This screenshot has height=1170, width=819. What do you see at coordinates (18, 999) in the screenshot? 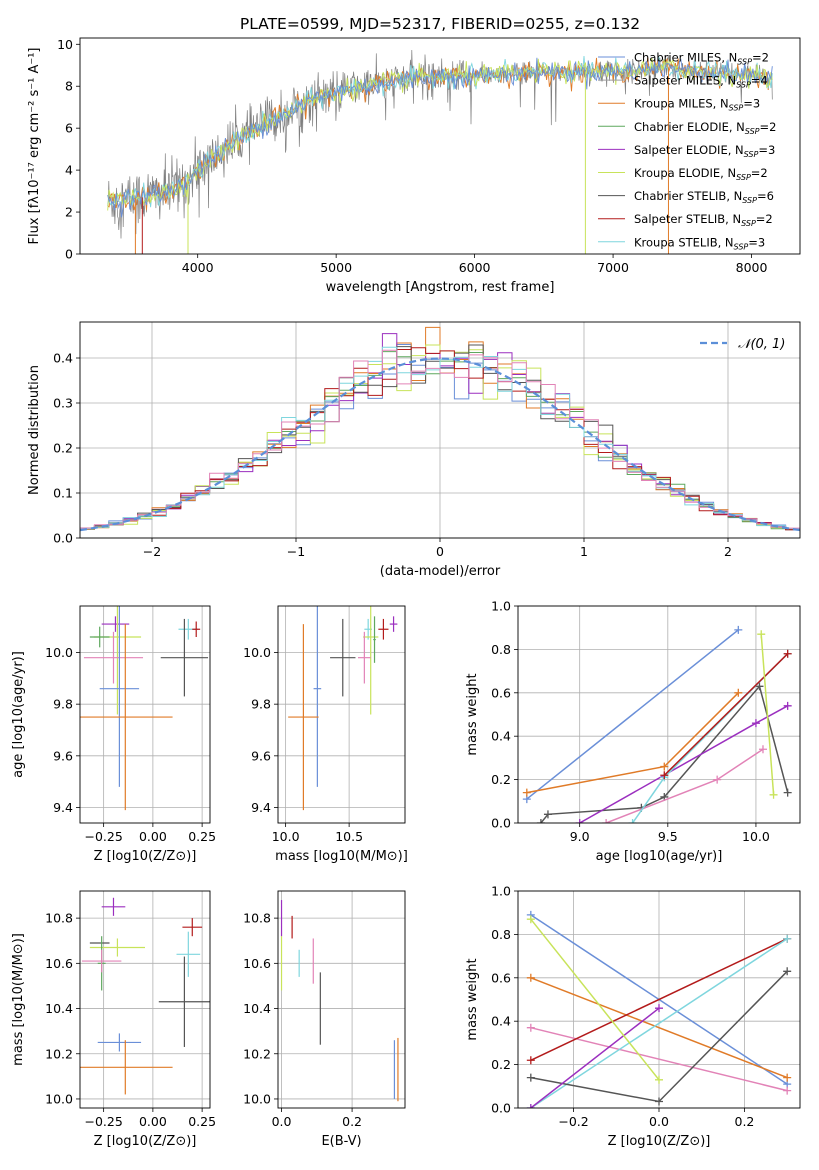
I see `y-axis-label: mass [log10(M/M⊙)]` at bounding box center [18, 999].